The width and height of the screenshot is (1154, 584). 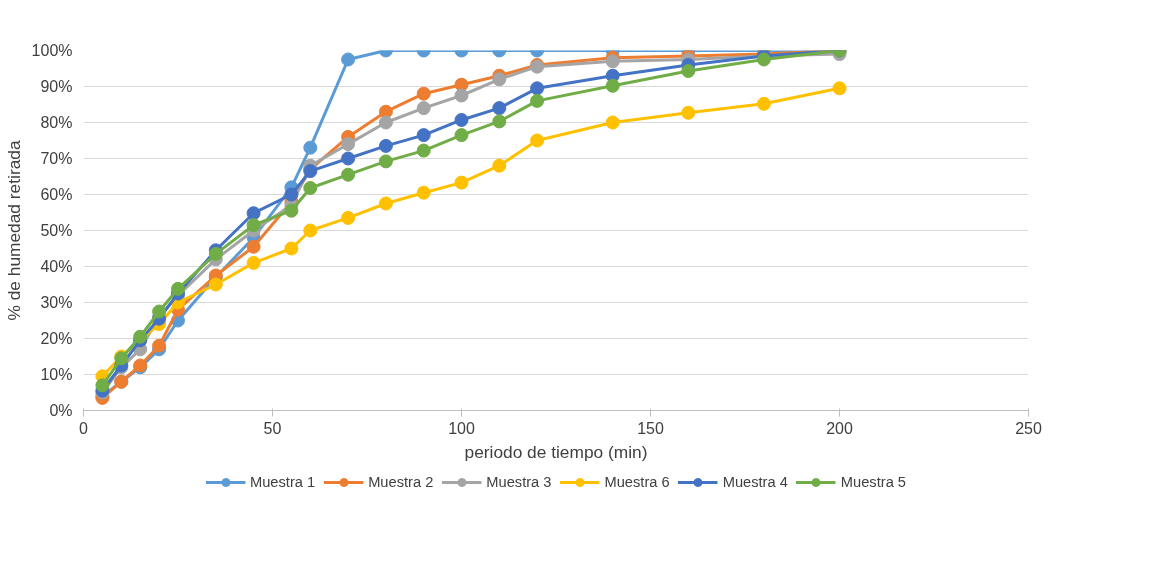 What do you see at coordinates (272, 428) in the screenshot?
I see `x-tick-label: 50` at bounding box center [272, 428].